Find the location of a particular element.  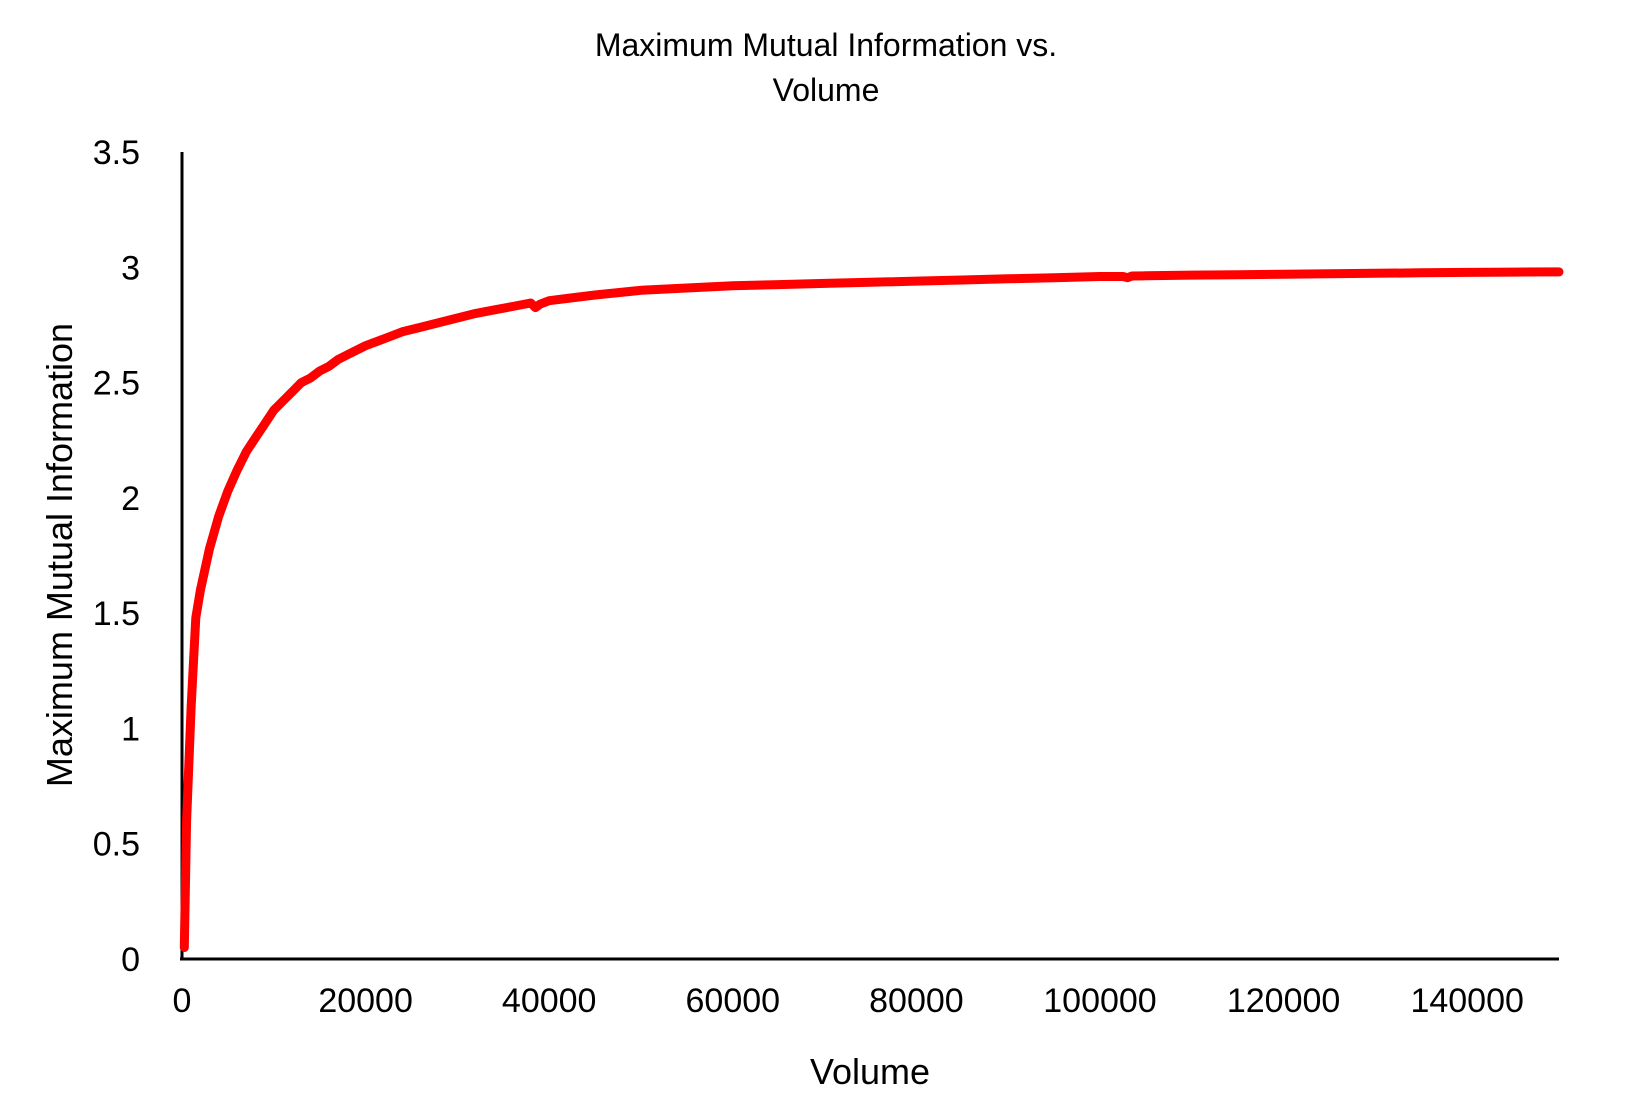

y-axis-title: Maximum Mutual Information is located at coordinates (59, 555).